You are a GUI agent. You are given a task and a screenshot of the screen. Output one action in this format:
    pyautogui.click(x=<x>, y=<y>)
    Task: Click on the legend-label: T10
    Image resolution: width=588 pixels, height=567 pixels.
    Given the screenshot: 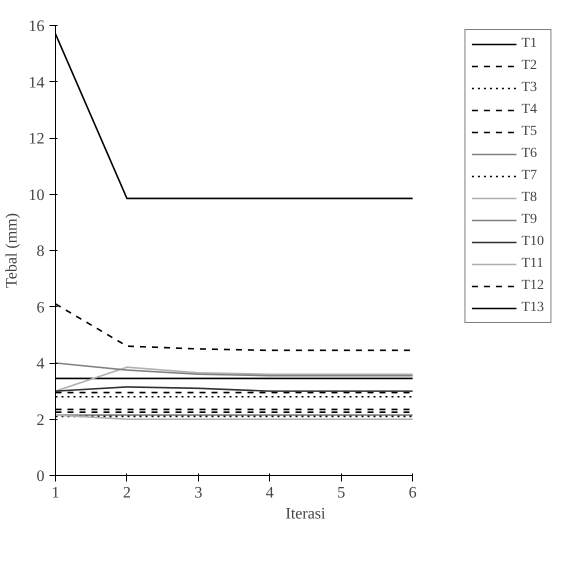 What is the action you would take?
    pyautogui.click(x=532, y=242)
    